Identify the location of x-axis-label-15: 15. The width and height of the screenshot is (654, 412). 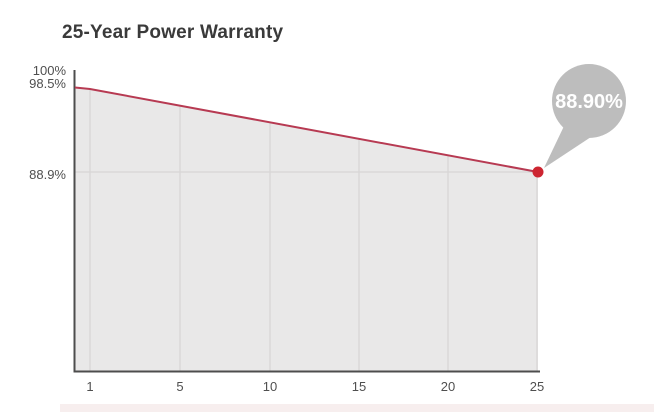
(359, 386).